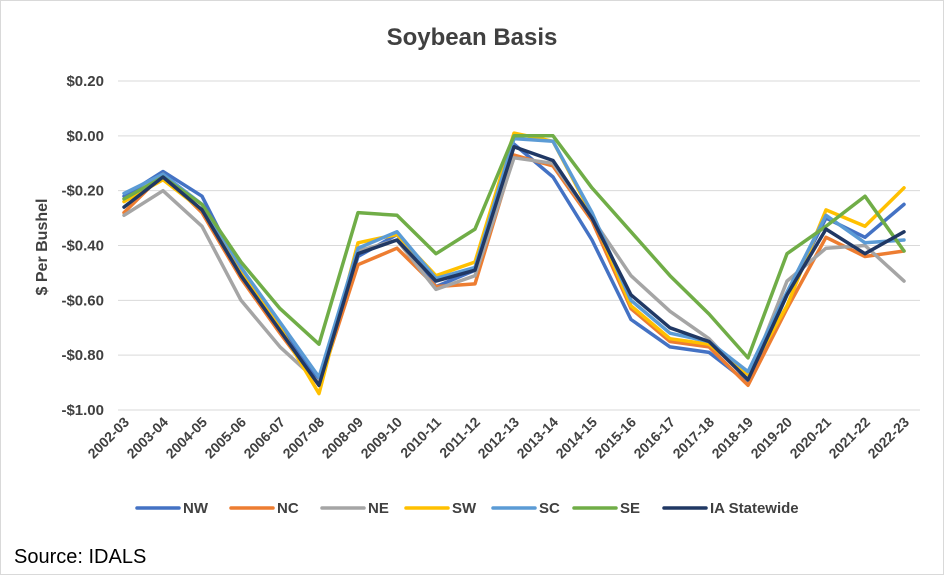 This screenshot has height=575, width=944. What do you see at coordinates (85, 136) in the screenshot?
I see `y-tick-label: $0.00` at bounding box center [85, 136].